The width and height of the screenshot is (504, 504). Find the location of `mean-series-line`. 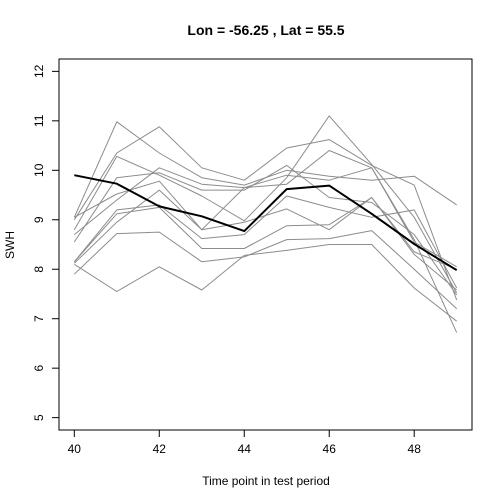

mean-series-line is located at coordinates (266, 223).